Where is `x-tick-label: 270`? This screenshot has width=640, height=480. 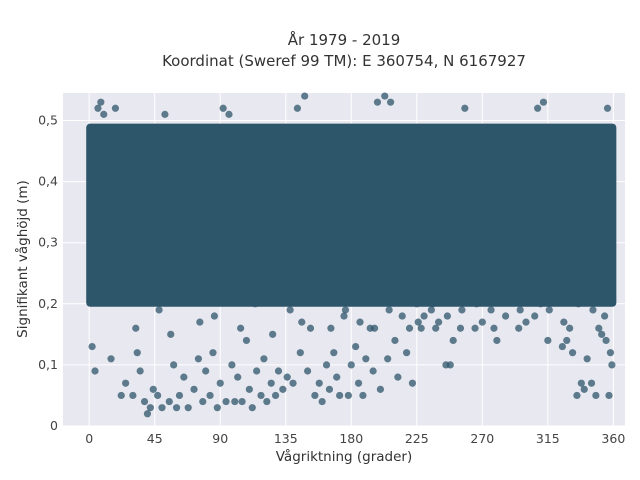
x-tick-label: 270 is located at coordinates (482, 438).